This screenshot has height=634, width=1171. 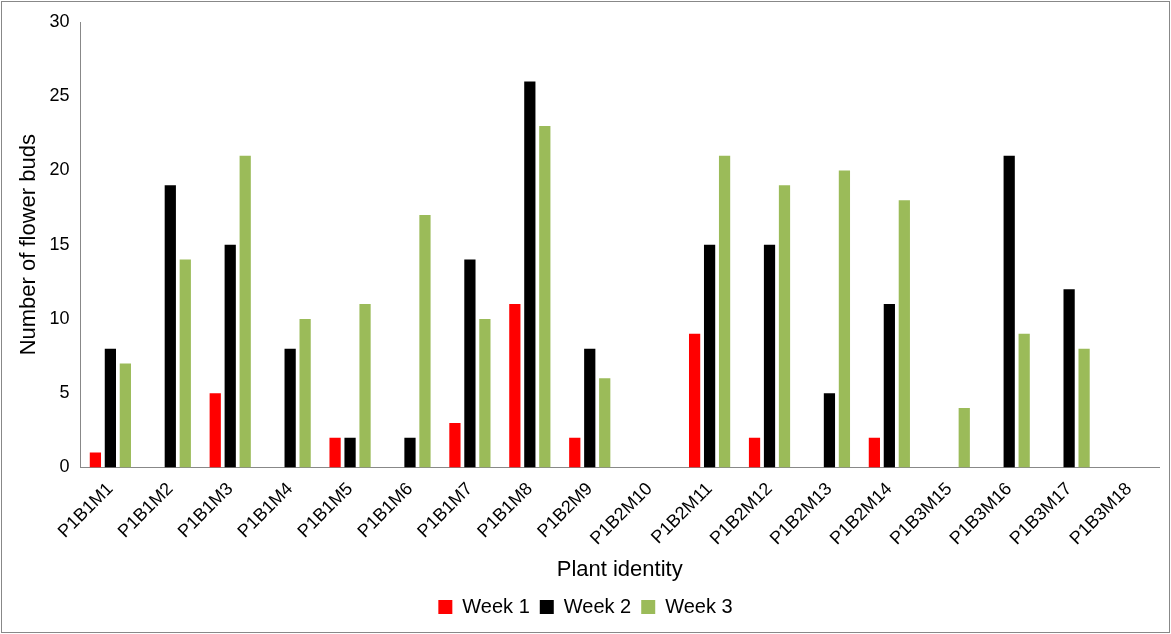 What do you see at coordinates (496, 605) in the screenshot?
I see `legend-label: Week 1` at bounding box center [496, 605].